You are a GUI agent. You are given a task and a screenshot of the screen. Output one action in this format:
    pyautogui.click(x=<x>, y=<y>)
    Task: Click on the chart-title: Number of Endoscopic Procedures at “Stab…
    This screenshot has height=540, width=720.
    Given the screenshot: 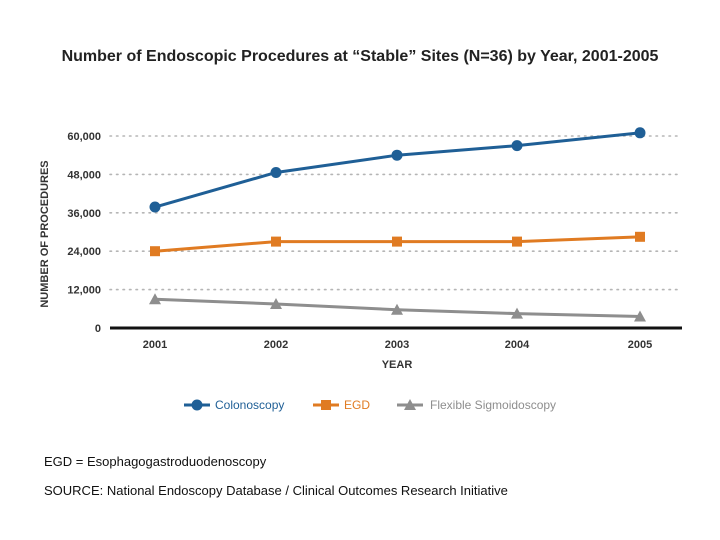 What is the action you would take?
    pyautogui.click(x=360, y=56)
    